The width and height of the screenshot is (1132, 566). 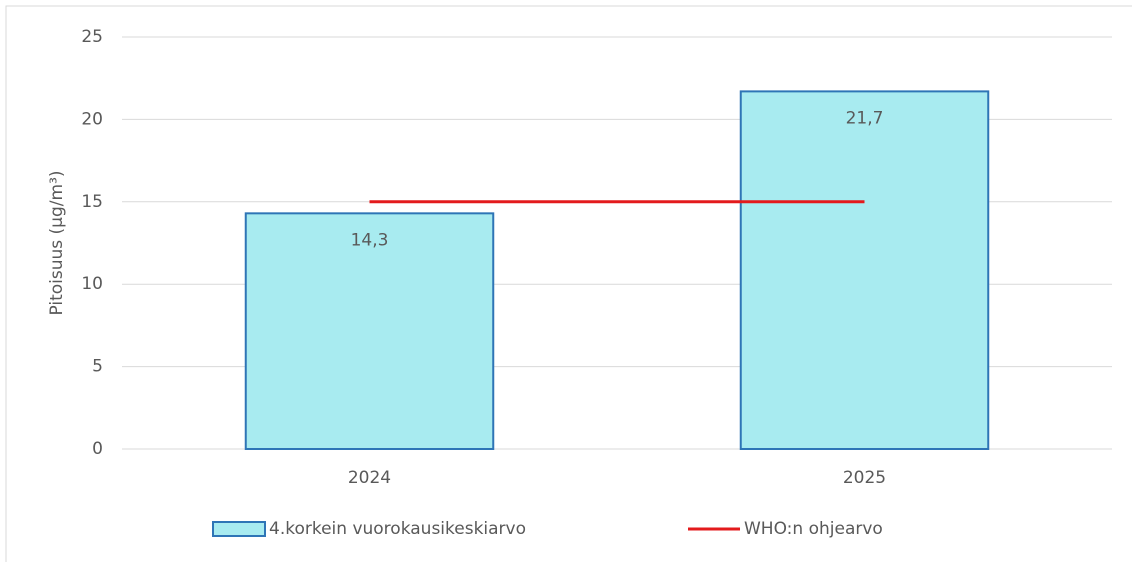 What do you see at coordinates (370, 240) in the screenshot?
I see `data-label: 14,3` at bounding box center [370, 240].